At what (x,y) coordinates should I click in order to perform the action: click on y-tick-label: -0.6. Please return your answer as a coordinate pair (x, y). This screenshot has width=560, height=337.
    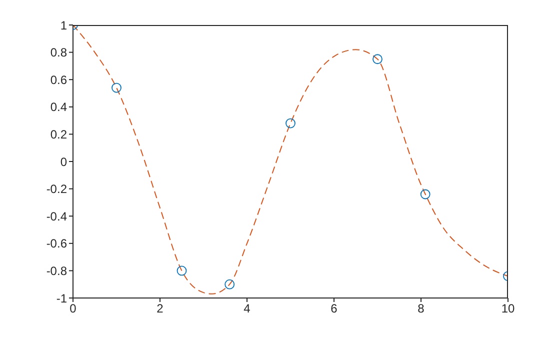
    Looking at the image, I should click on (57, 243).